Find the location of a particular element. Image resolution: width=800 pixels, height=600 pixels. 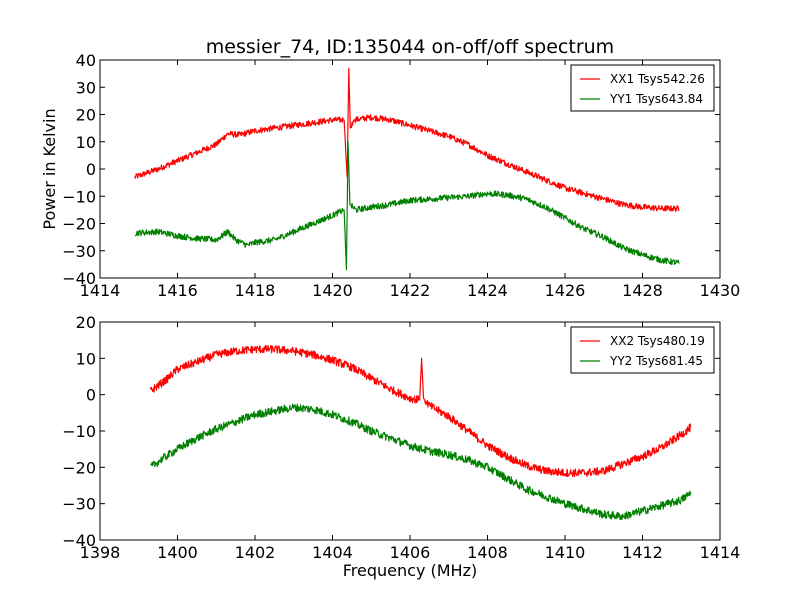

x-tick-label: 1400 is located at coordinates (177, 552).